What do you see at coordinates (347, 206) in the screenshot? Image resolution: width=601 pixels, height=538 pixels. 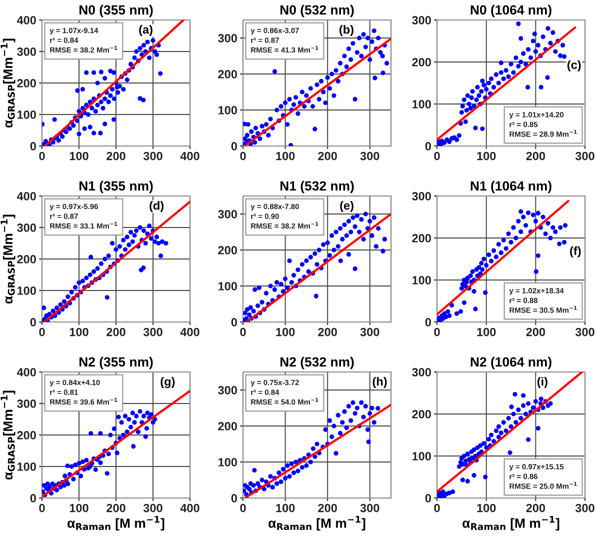 I see `annotation: (e)` at bounding box center [347, 206].